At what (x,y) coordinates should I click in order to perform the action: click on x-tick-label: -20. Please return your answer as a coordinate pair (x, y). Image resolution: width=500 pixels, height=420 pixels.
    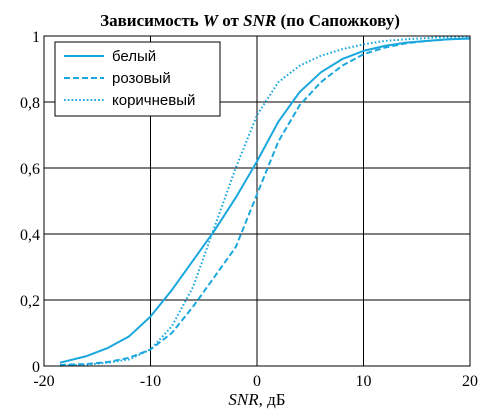
    Looking at the image, I should click on (43, 381).